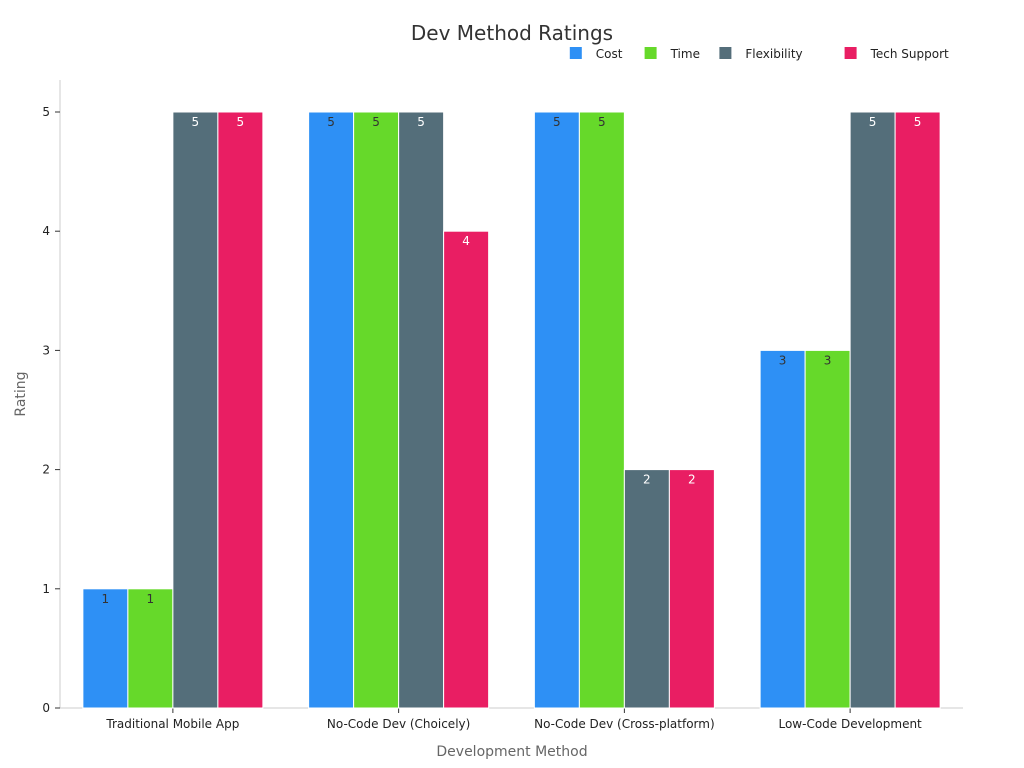  I want to click on y-axis-label: Rating, so click(21, 393).